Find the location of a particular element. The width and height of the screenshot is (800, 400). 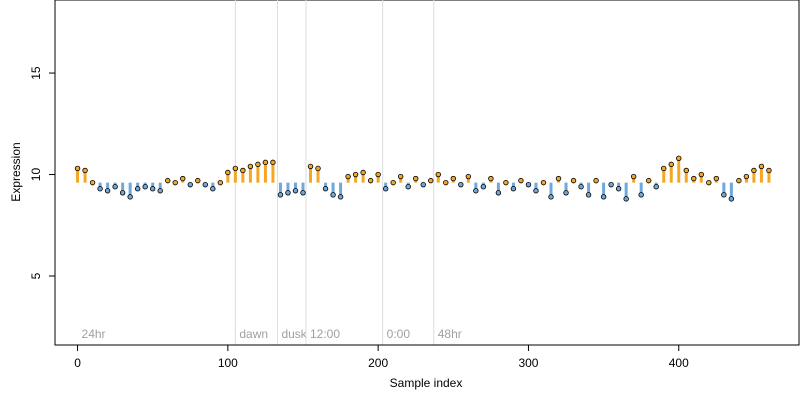

x-axis: 0 100 200 300 400 is located at coordinates (381, 357).